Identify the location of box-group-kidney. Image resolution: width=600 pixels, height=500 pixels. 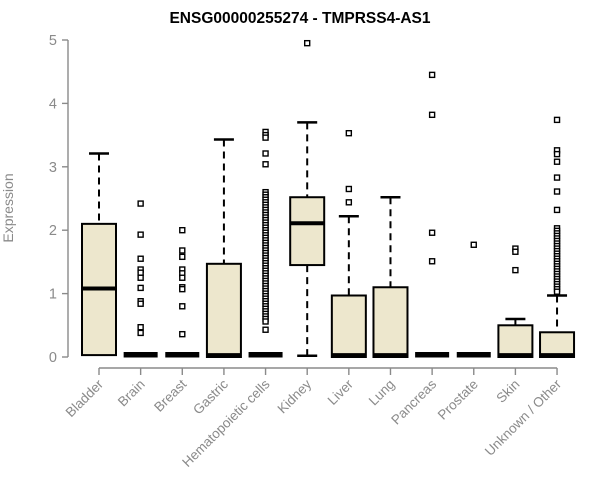
(307, 198).